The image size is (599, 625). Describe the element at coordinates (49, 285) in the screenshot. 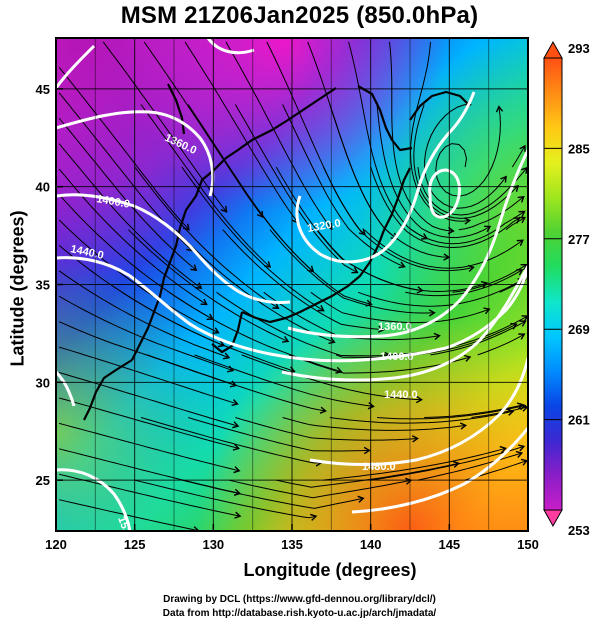

I see `y-axis: 25 30 35 40 45` at that location.